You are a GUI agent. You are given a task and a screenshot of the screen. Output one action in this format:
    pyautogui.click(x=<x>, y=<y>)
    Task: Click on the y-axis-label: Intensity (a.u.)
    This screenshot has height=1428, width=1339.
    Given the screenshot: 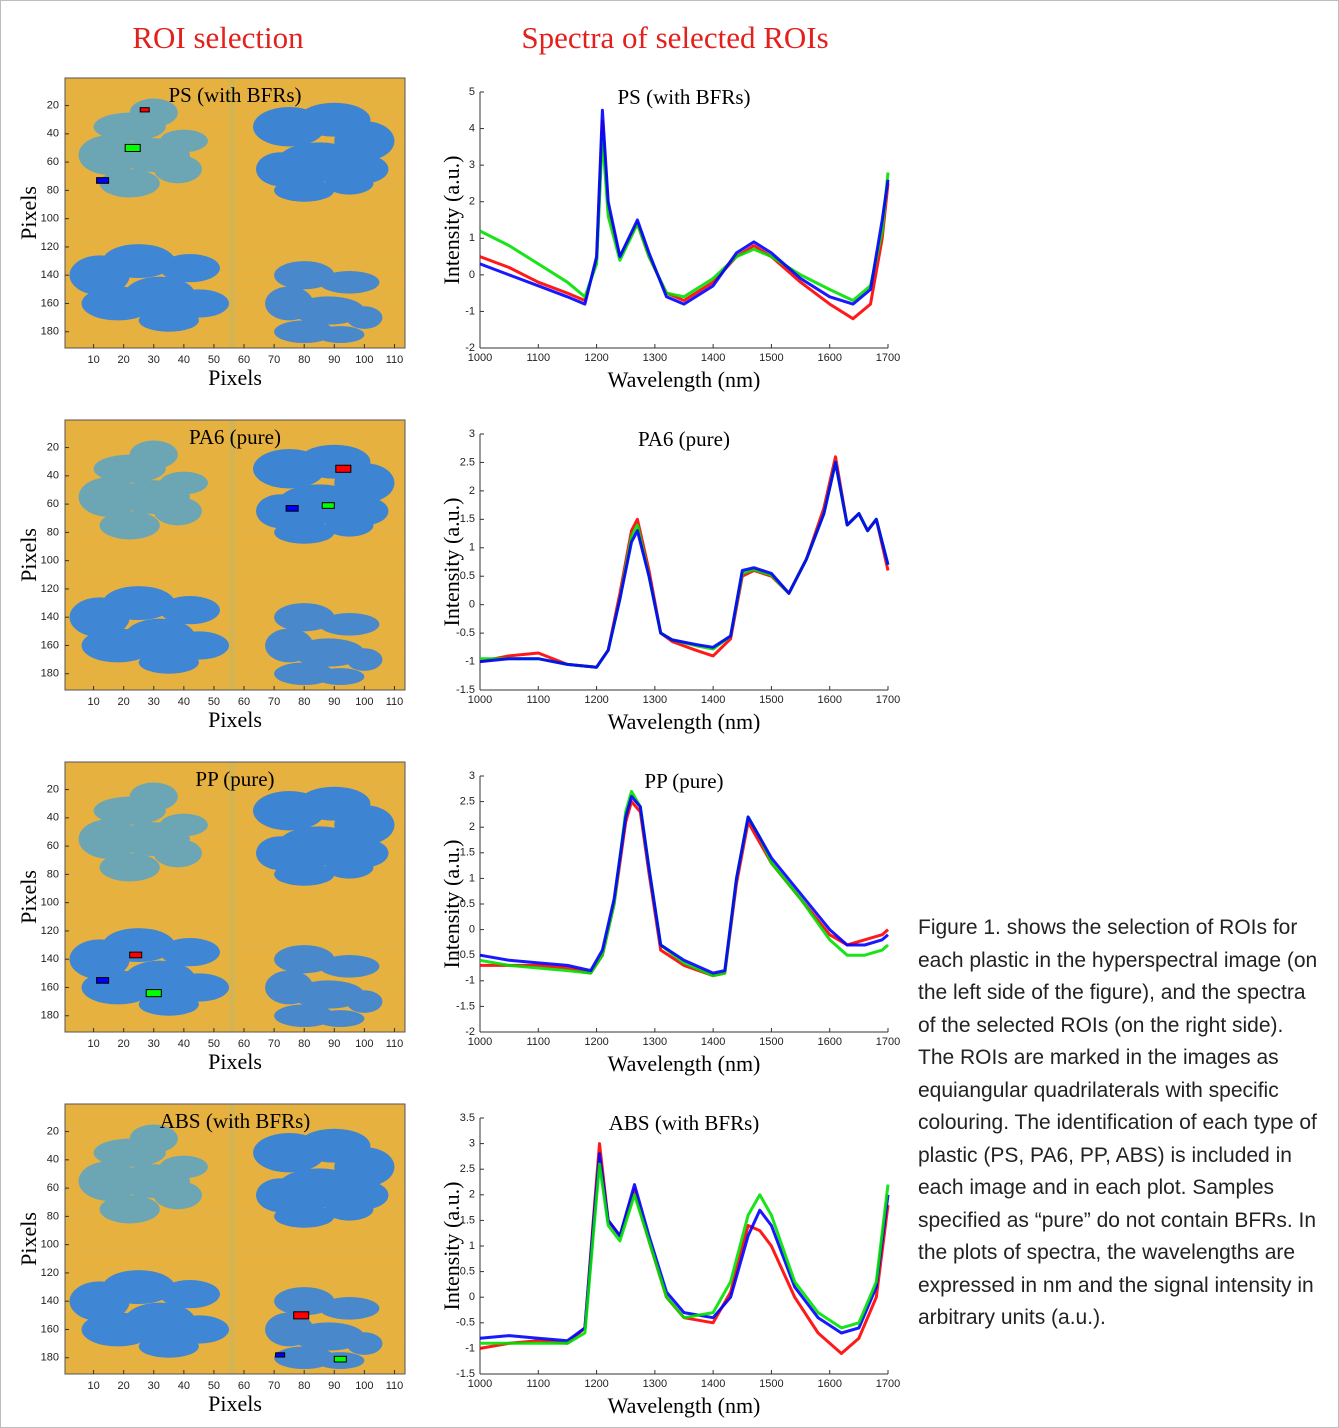 What is the action you would take?
    pyautogui.click(x=451, y=904)
    